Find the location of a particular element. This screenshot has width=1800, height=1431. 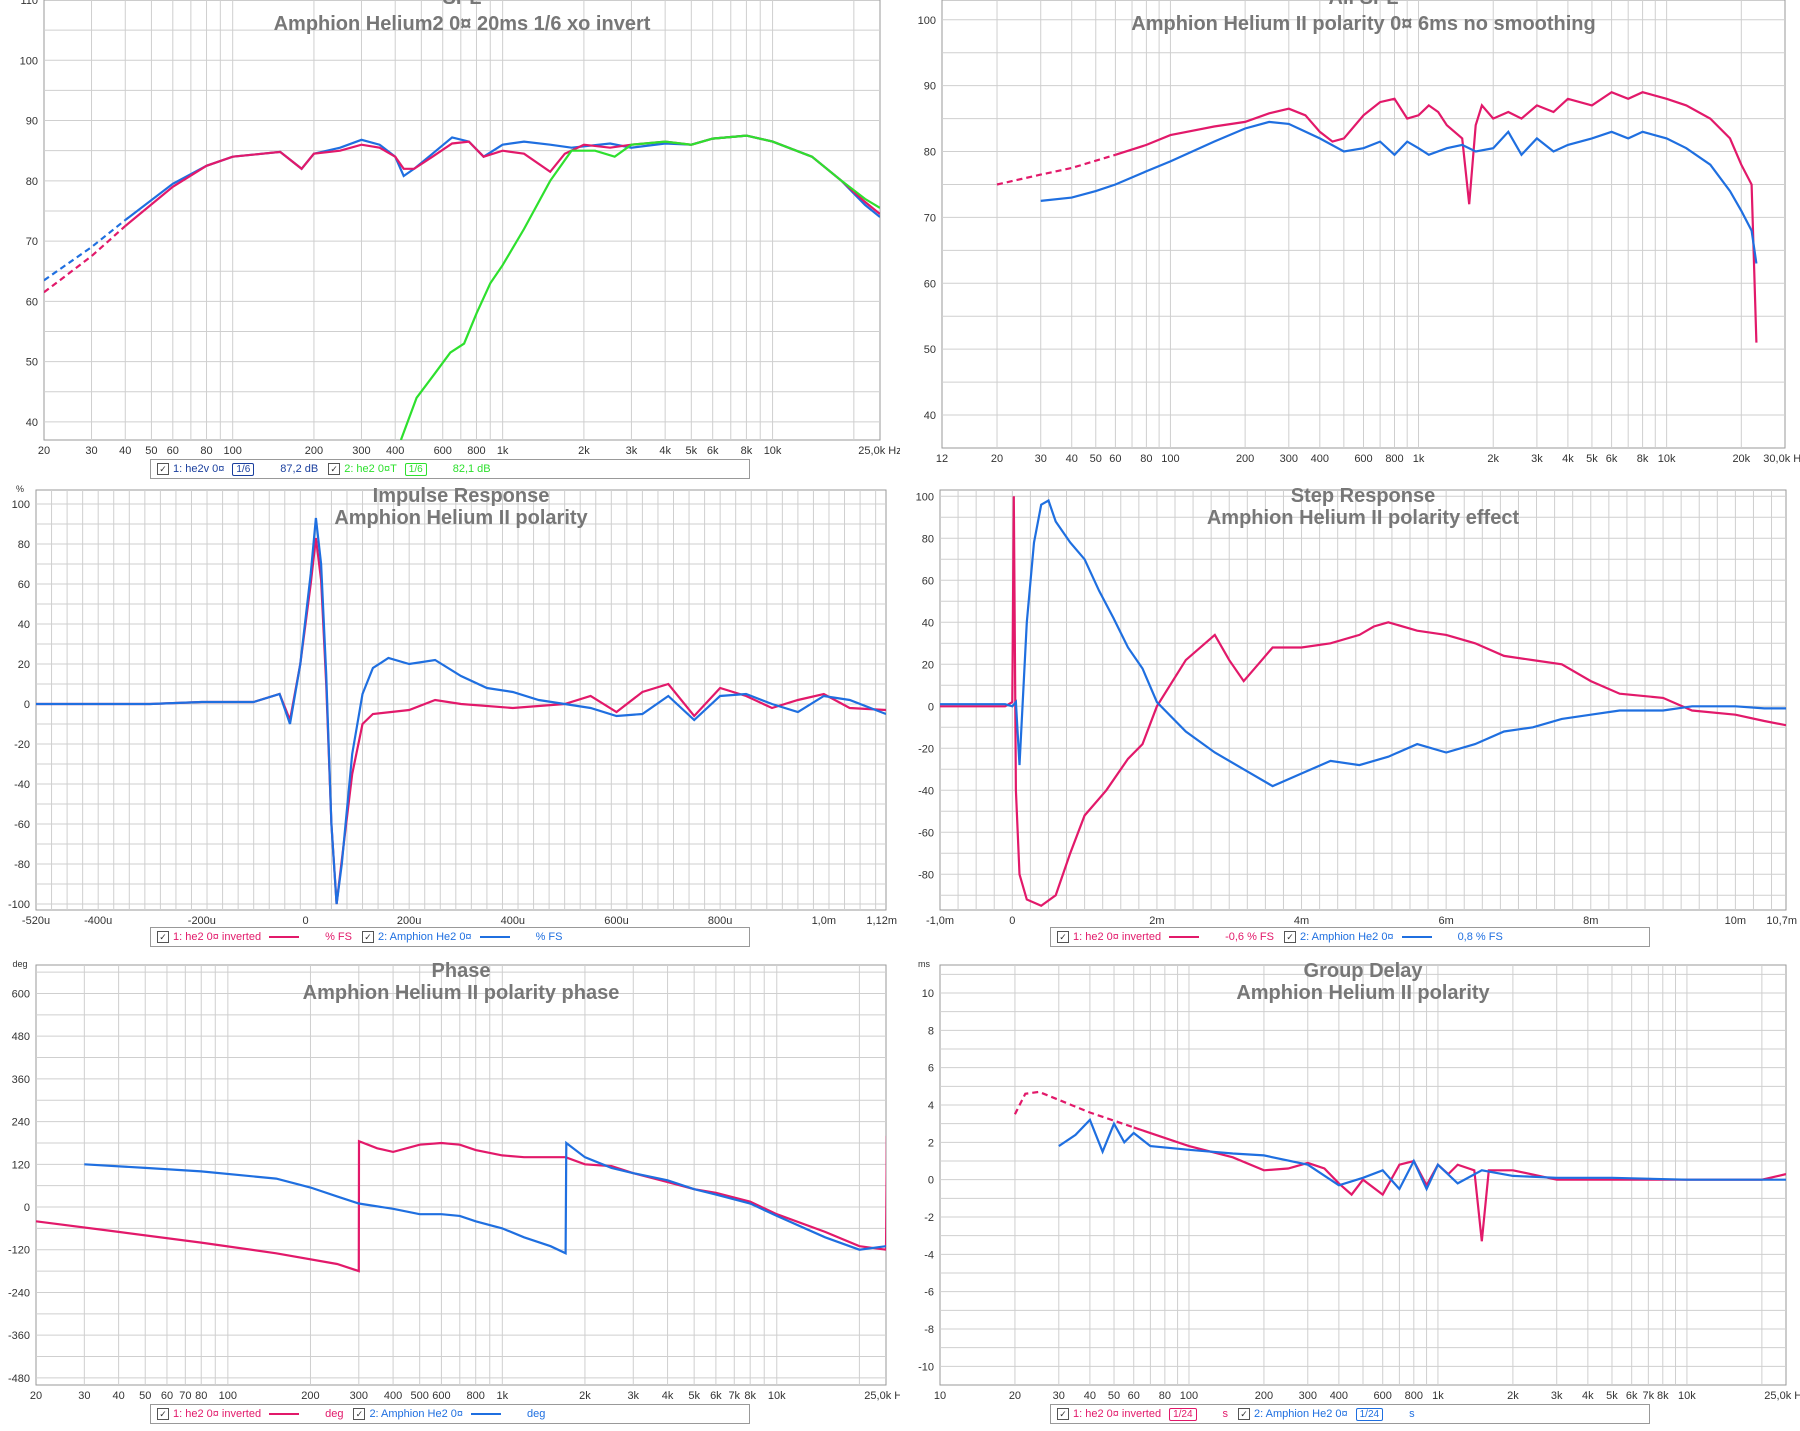

legend-entry: ✓ 1: he2 0¤ inverted 1/24 s is located at coordinates (1142, 1414).